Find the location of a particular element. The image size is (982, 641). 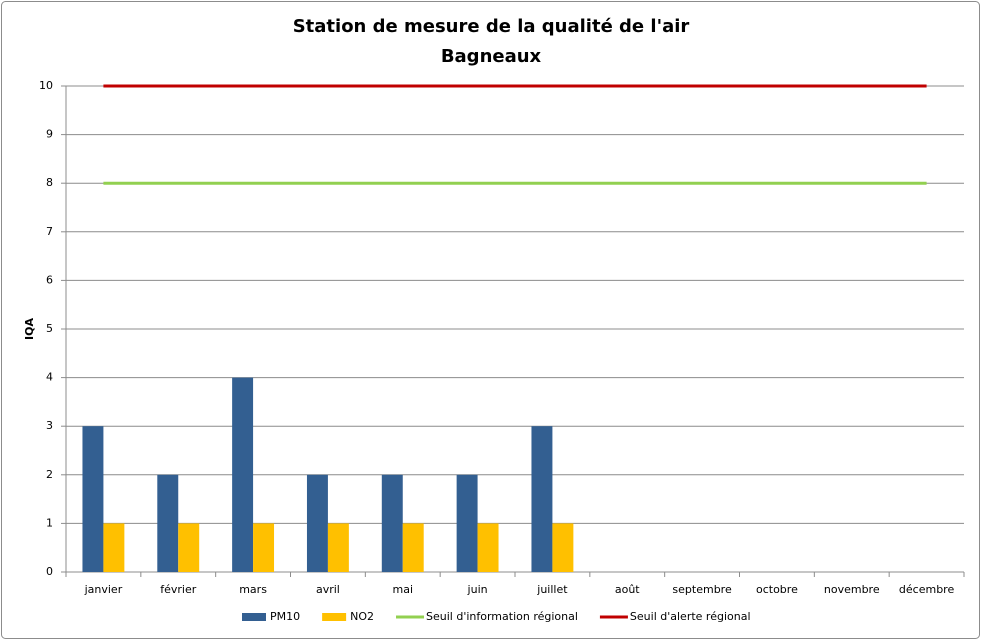

y-tick-label: 6 is located at coordinates (49, 279).